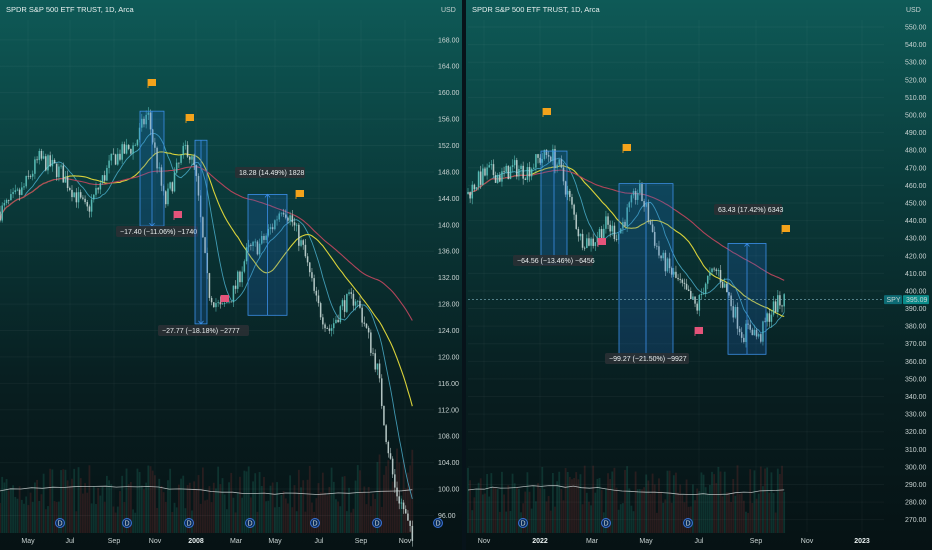 The width and height of the screenshot is (932, 550). I want to click on measure-label: −99.27 (−21.50%) −9927, so click(648, 359).